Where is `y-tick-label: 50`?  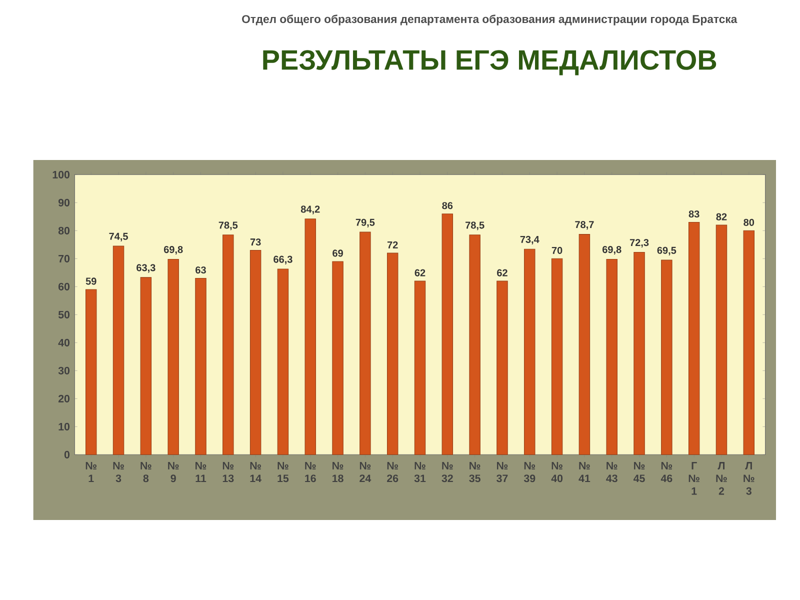 y-tick-label: 50 is located at coordinates (64, 314).